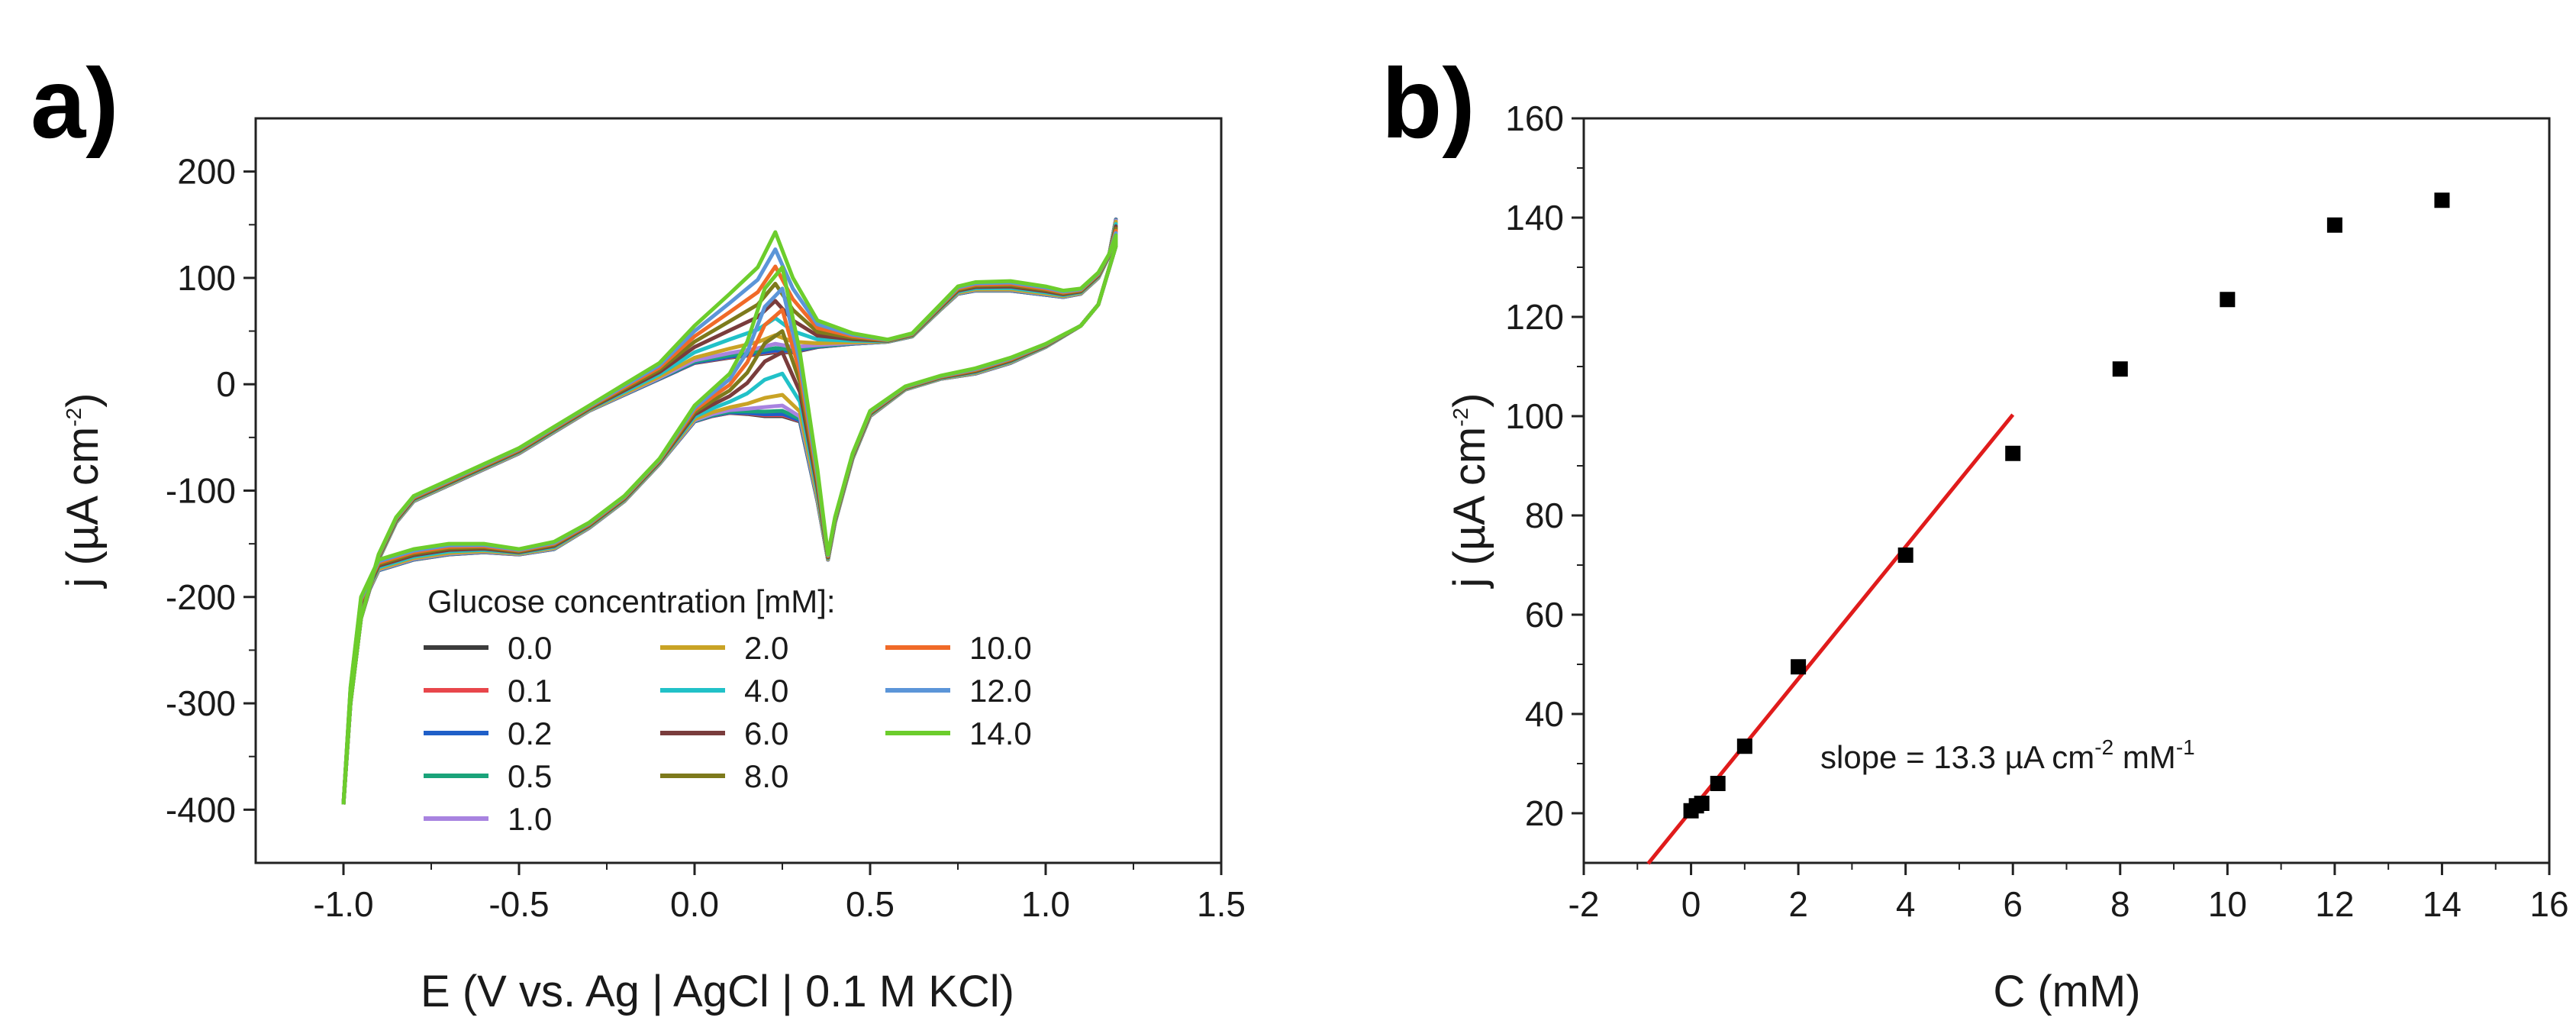 This screenshot has height=1024, width=2576. What do you see at coordinates (206, 172) in the screenshot?
I see `y-tick-label: 200` at bounding box center [206, 172].